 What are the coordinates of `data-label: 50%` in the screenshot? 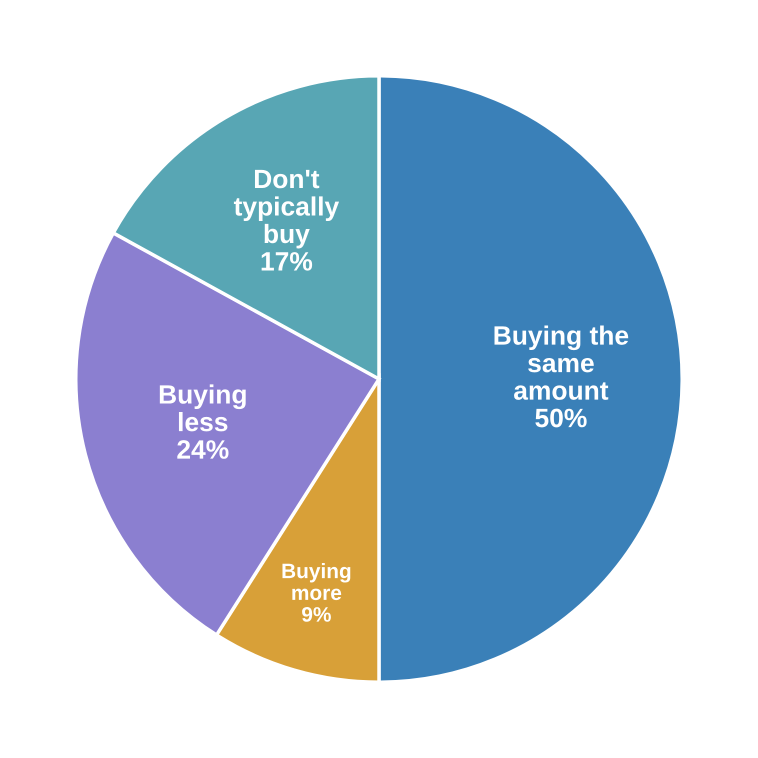 It's located at (561, 418).